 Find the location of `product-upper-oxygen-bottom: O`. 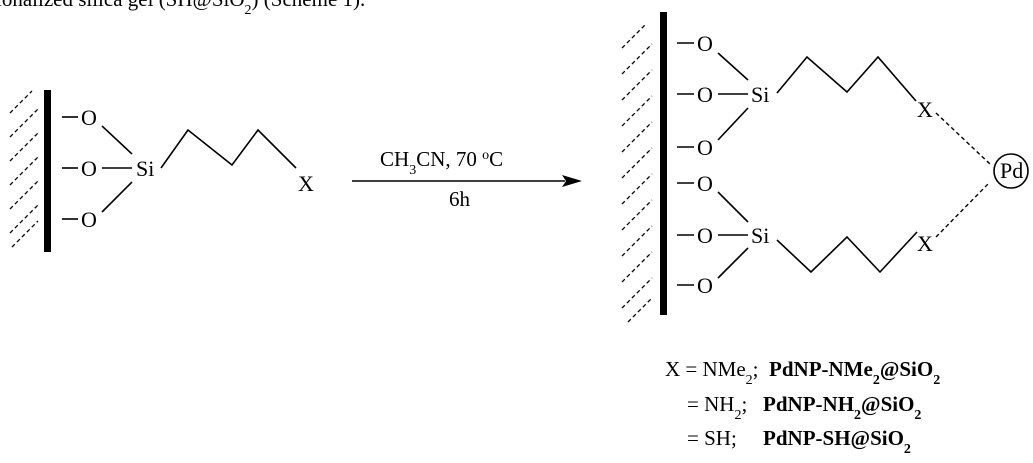

product-upper-oxygen-bottom: O is located at coordinates (705, 147).